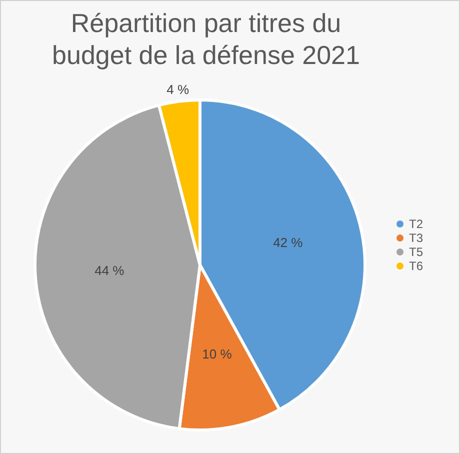  What do you see at coordinates (206, 39) in the screenshot?
I see `chart-title: Répartition par titres du budget de la défense 2021` at bounding box center [206, 39].